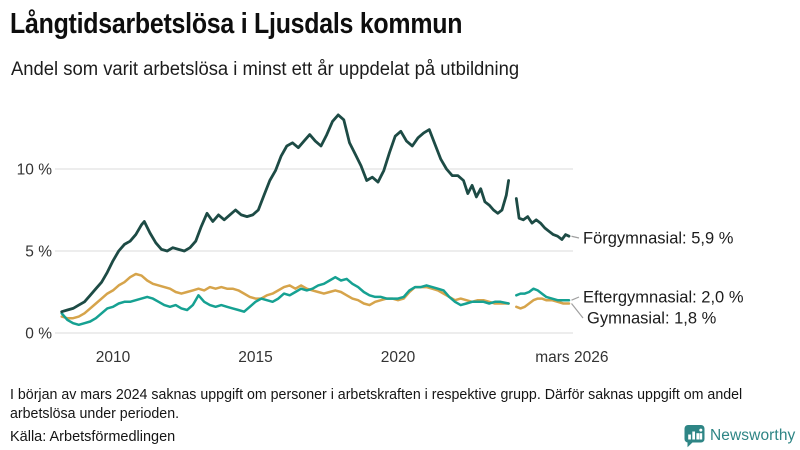 The image size is (800, 450). Describe the element at coordinates (38, 334) in the screenshot. I see `y-tick-label: 0 %` at that location.